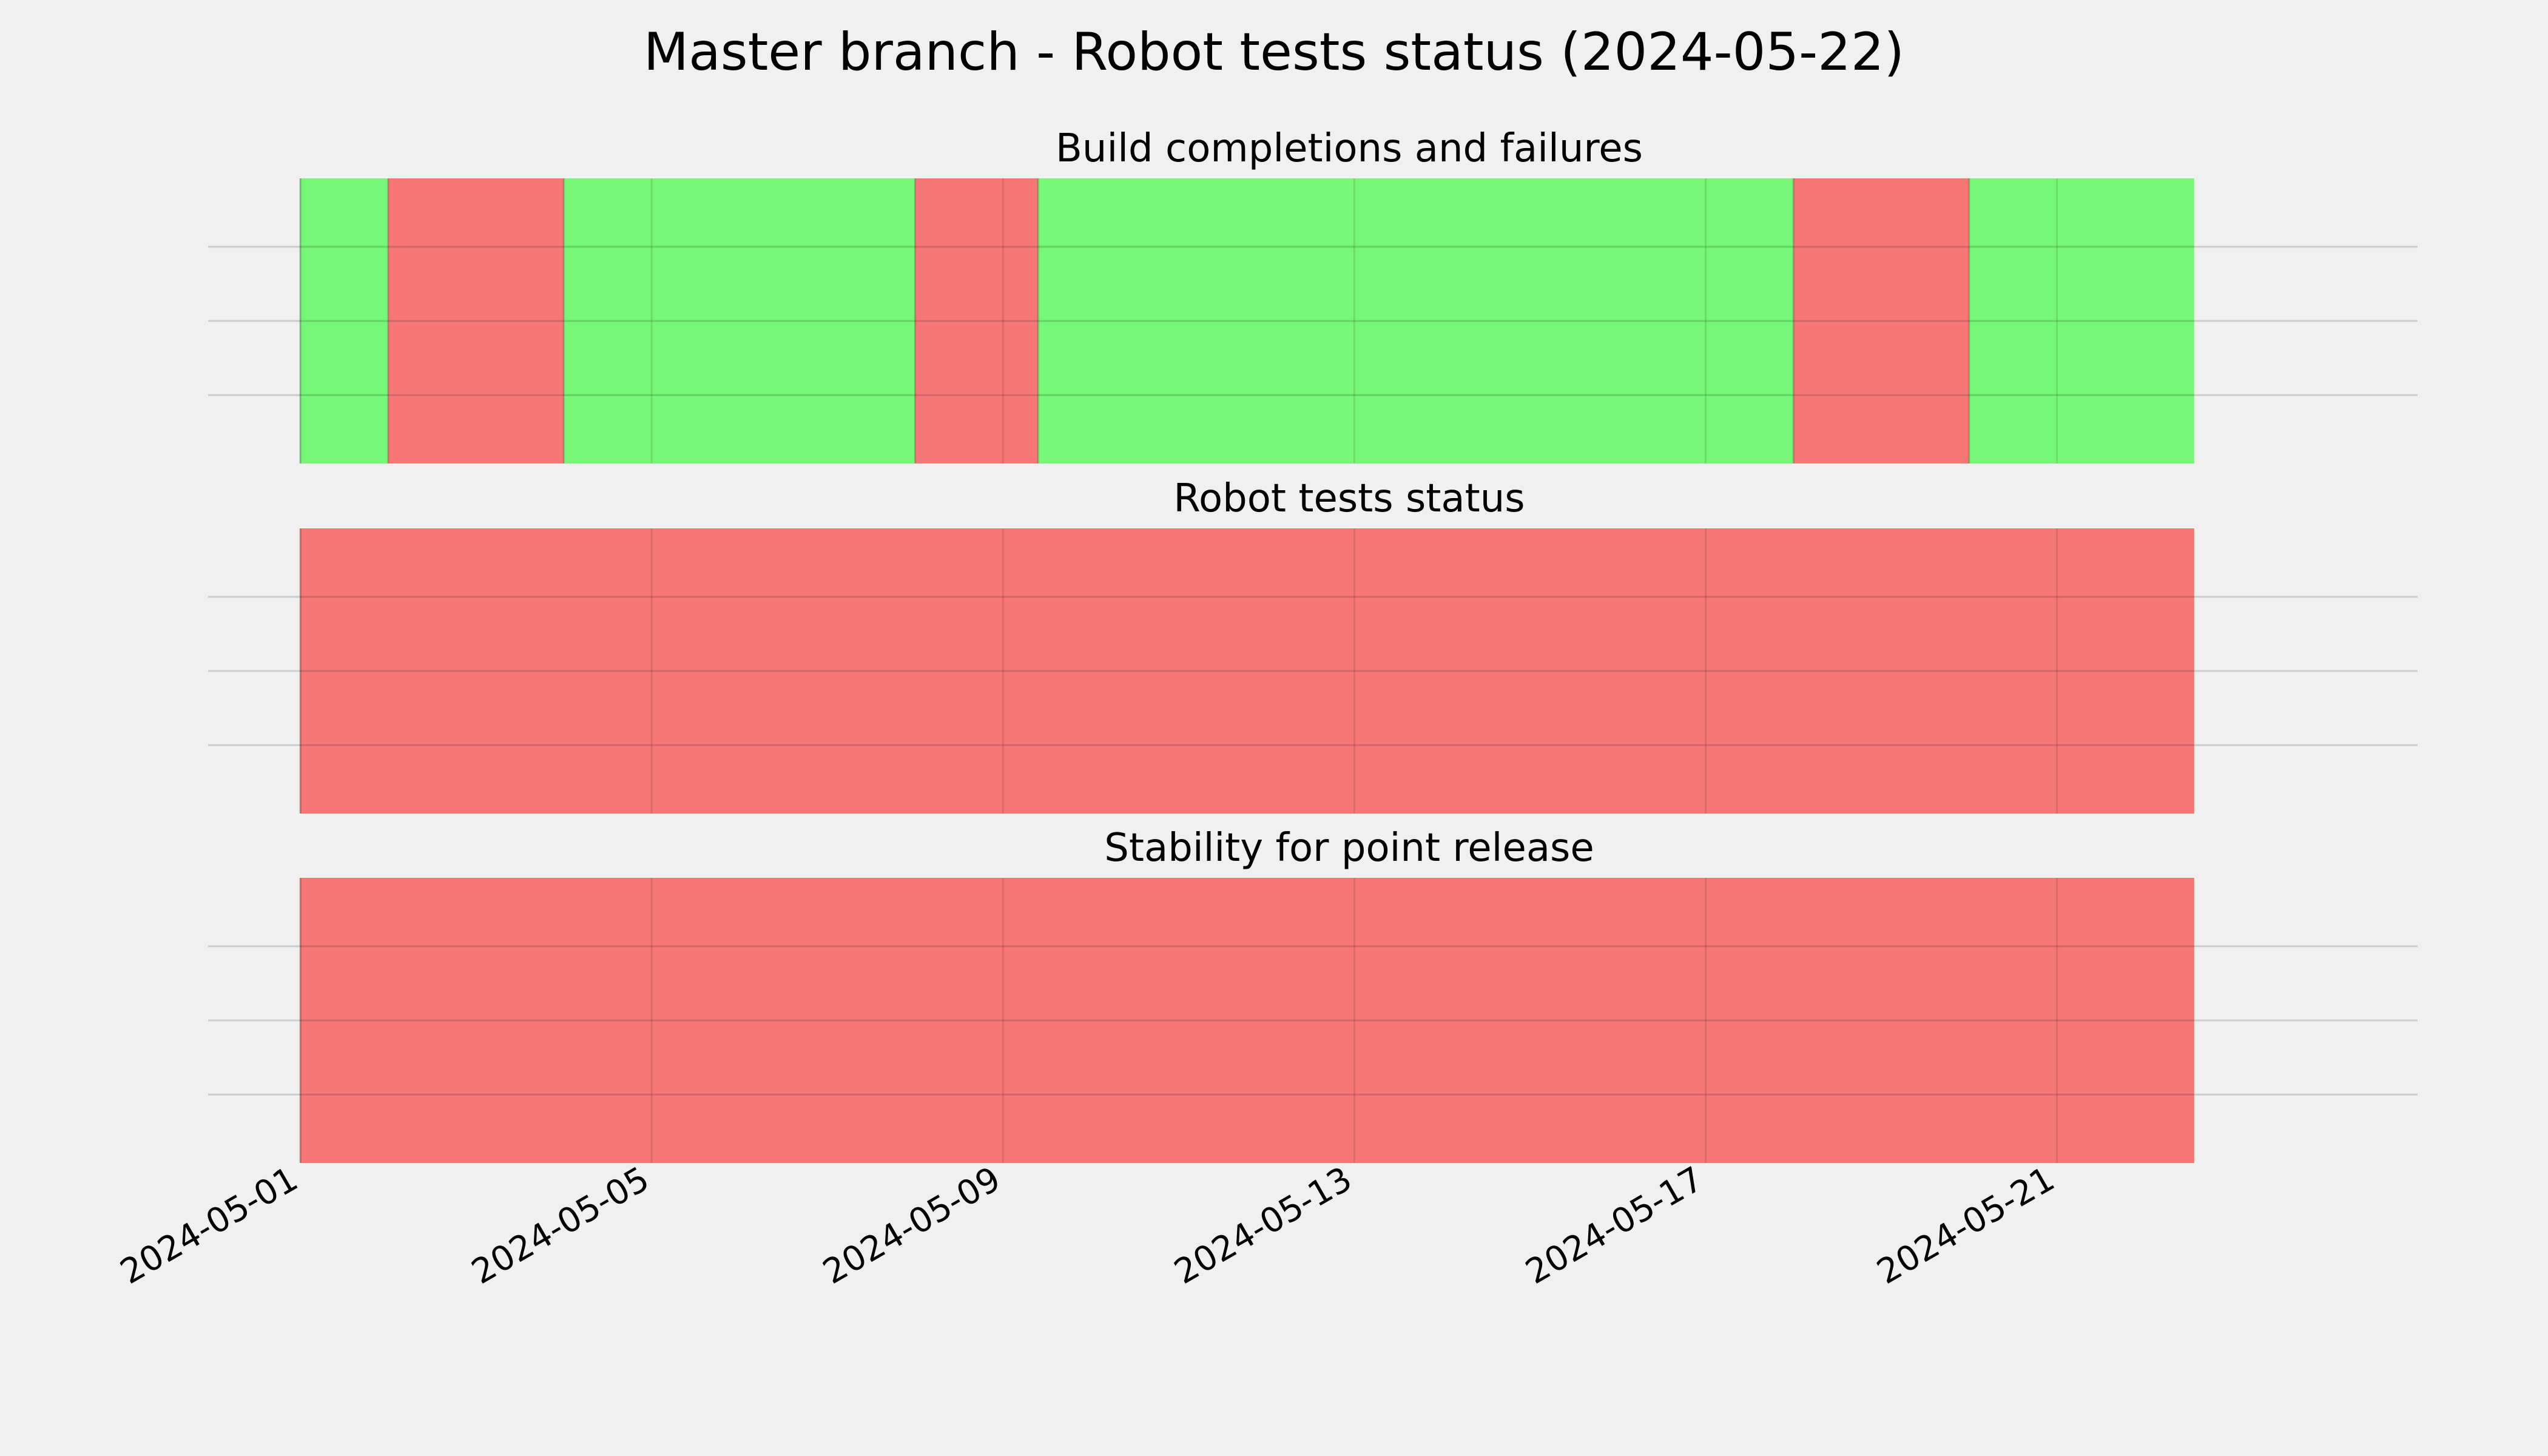  What do you see at coordinates (1349, 498) in the screenshot?
I see `panel-title: Robot tests status` at bounding box center [1349, 498].